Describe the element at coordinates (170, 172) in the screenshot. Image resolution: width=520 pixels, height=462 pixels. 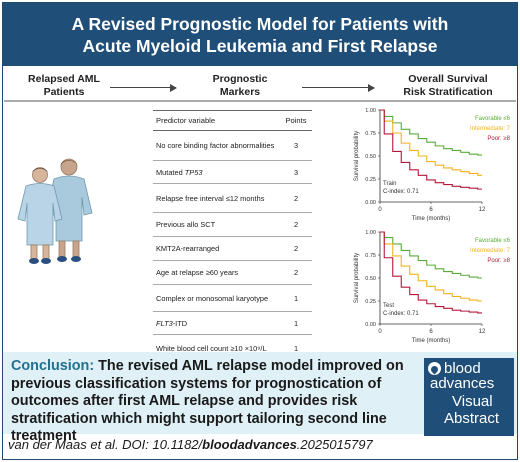
I see `tp53-prefix: Mutated` at that location.